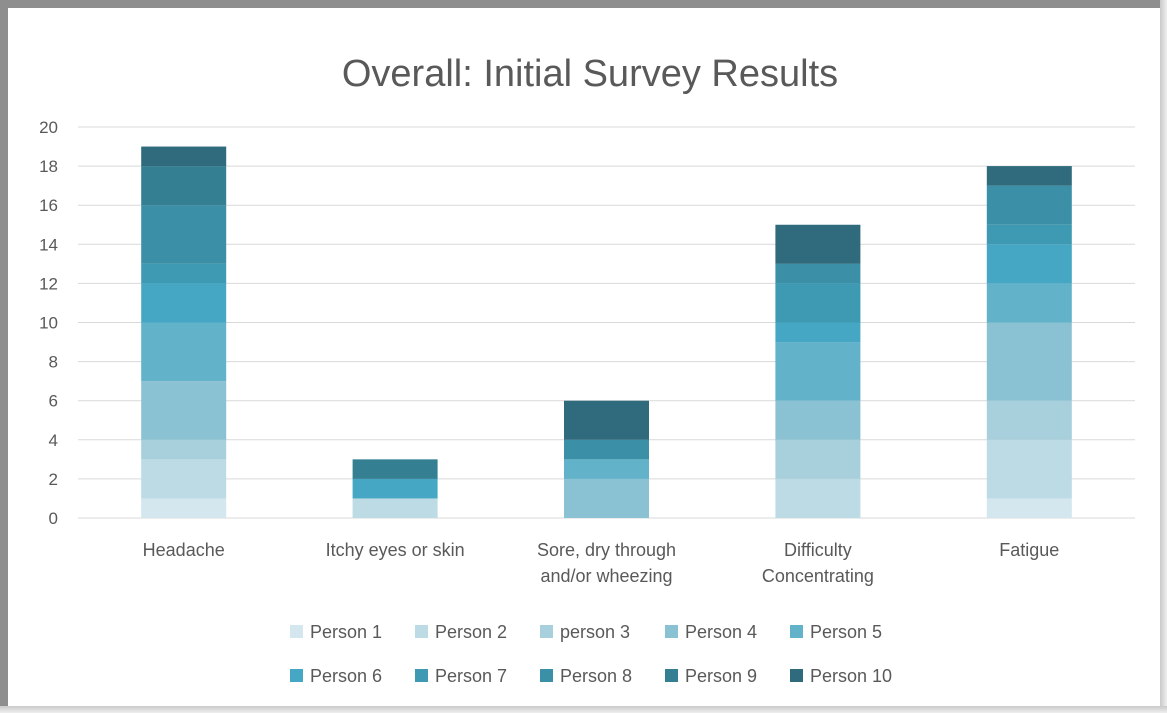 The height and width of the screenshot is (713, 1167). What do you see at coordinates (346, 676) in the screenshot?
I see `legend-label: Person 6` at bounding box center [346, 676].